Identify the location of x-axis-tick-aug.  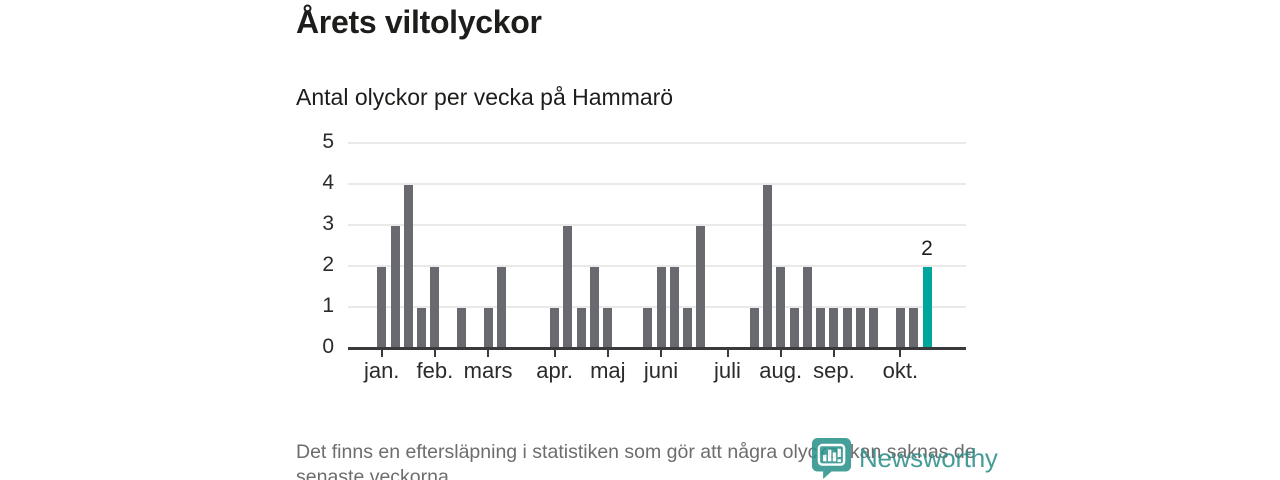
(780, 352).